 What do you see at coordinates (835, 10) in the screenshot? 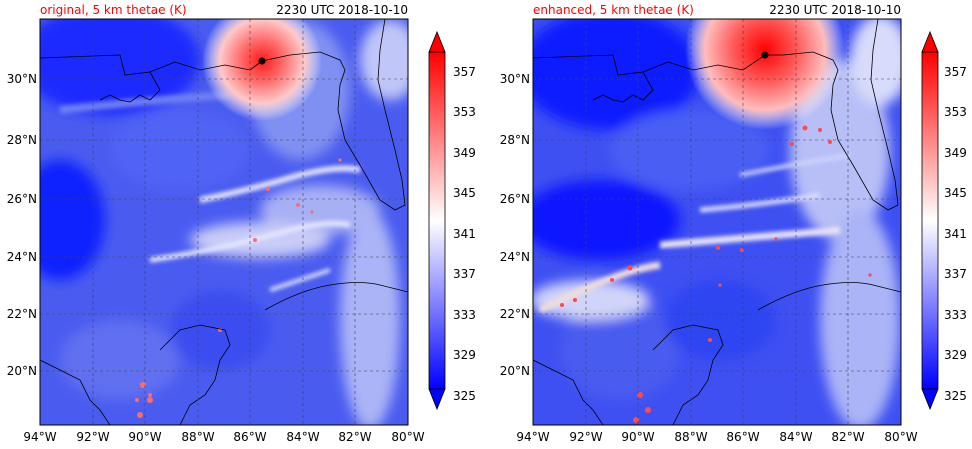
I see `panel-enhanced-title-right: 2230 UTC 2018-10-10` at bounding box center [835, 10].